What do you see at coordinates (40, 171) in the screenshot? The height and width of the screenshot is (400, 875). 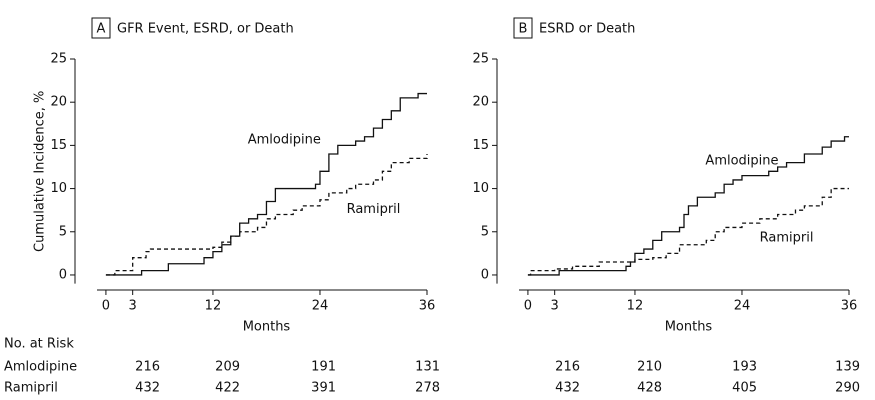 I see `y-axis-label: Cumulative Incidence, %` at bounding box center [40, 171].